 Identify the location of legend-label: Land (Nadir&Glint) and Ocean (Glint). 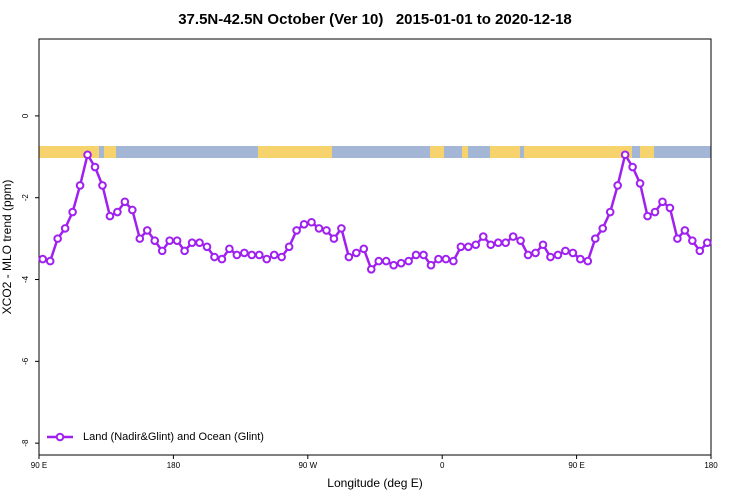
(173, 437).